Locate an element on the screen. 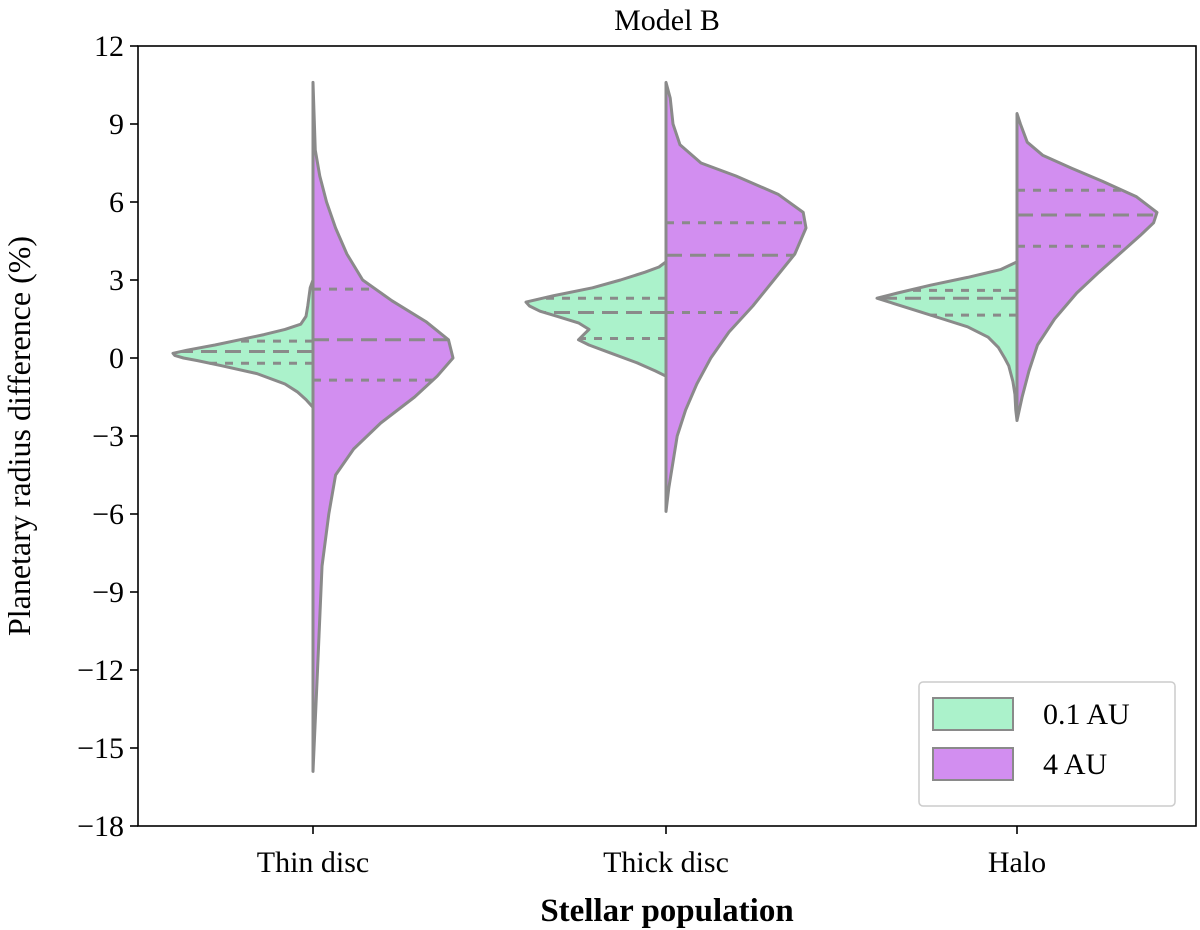 The width and height of the screenshot is (1200, 930). x-axis: Thin disc Thick disc Halo is located at coordinates (651, 852).